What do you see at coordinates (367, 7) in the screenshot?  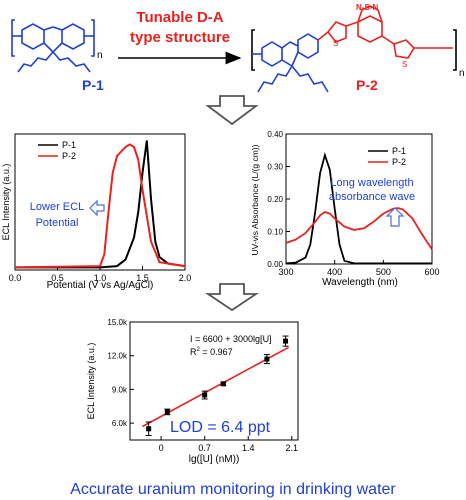 I see `btd-atoms-label: N-S-N` at bounding box center [367, 7].